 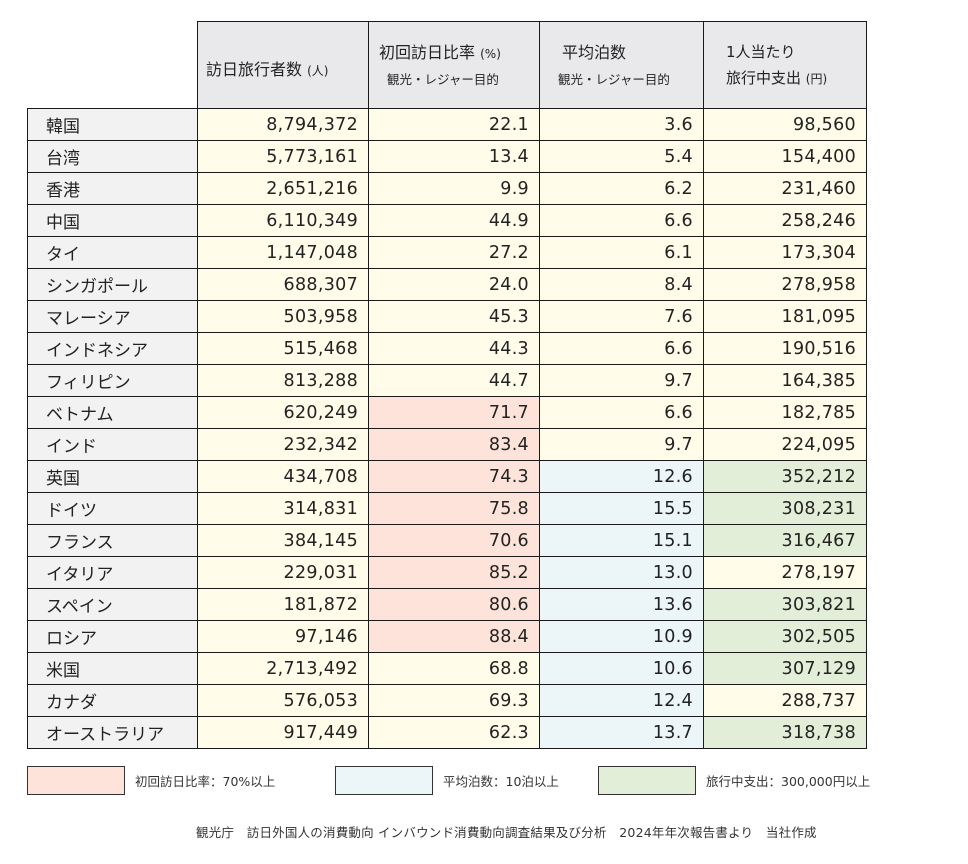 What do you see at coordinates (785, 636) in the screenshot?
I see `spend-cell: 302,505` at bounding box center [785, 636].